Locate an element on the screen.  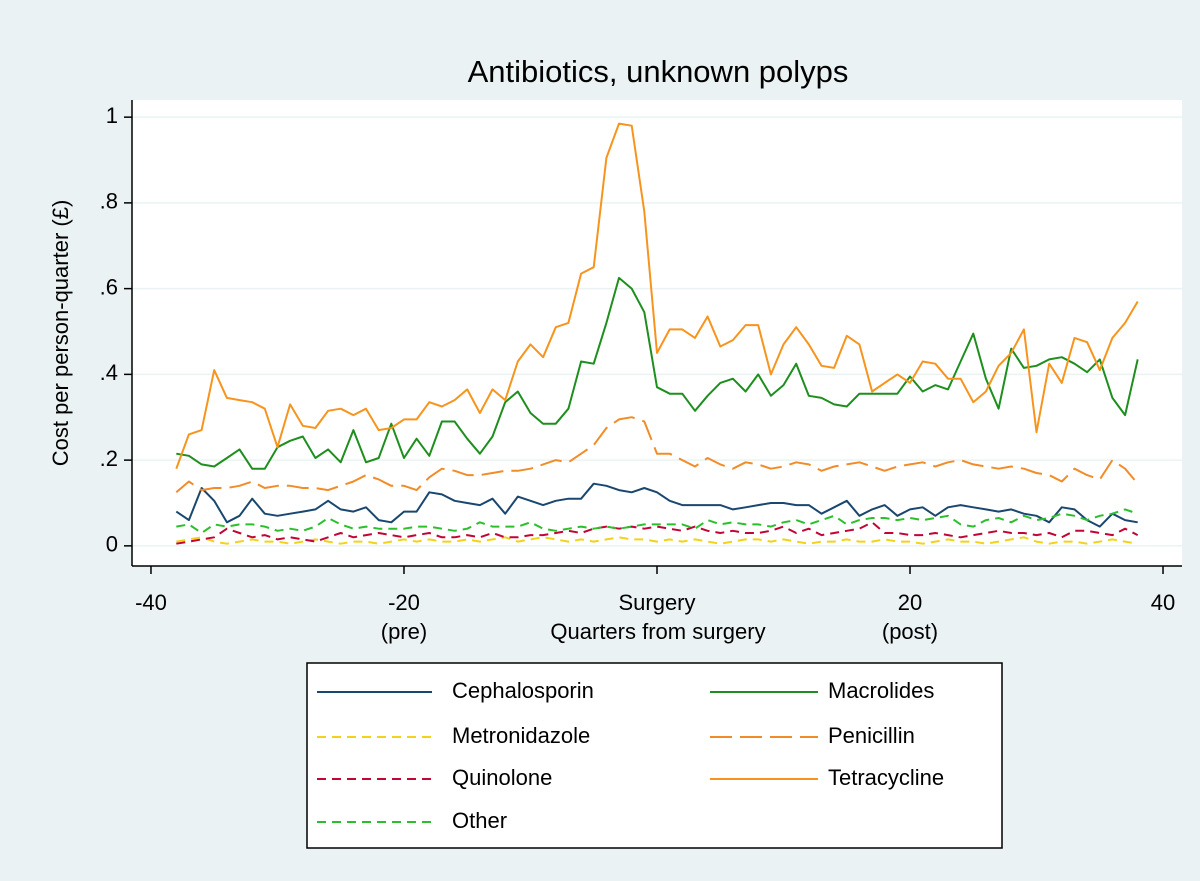
legend-box is located at coordinates (654, 755).